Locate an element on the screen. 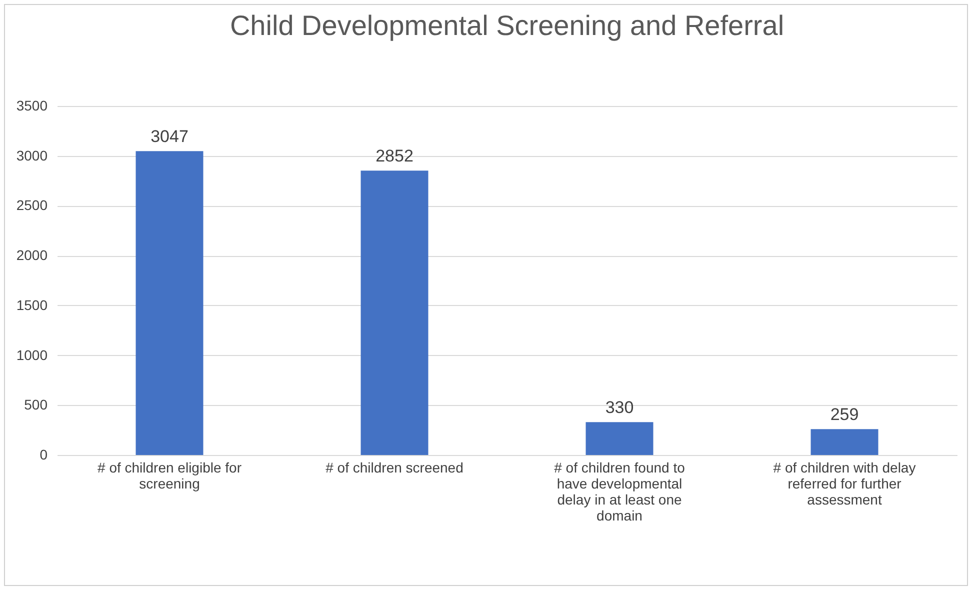 The width and height of the screenshot is (974, 592). data-label: 3047 is located at coordinates (169, 136).